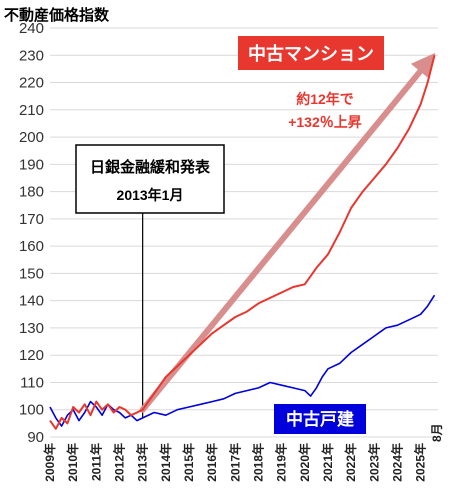 This screenshot has height=504, width=450. What do you see at coordinates (32, 382) in the screenshot?
I see `y-tick-label: 110` at bounding box center [32, 382].